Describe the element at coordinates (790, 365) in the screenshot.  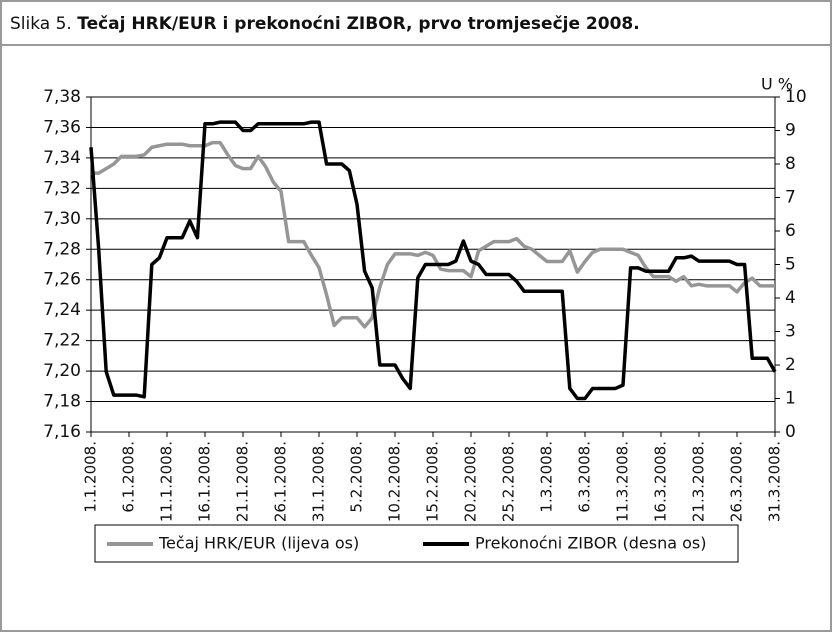
I see `y2-tick-label: 2` at that location.